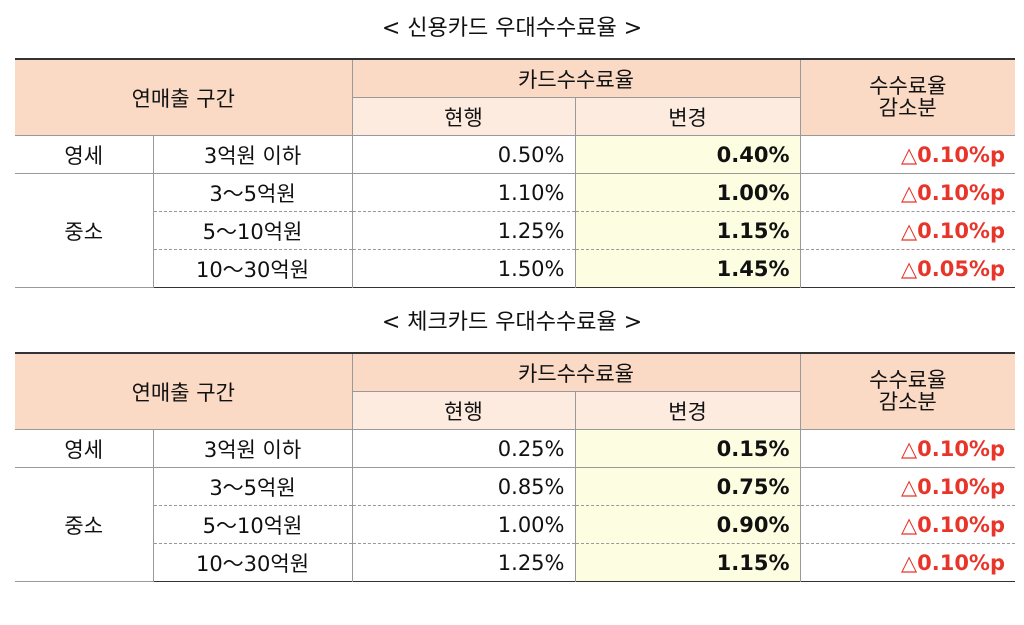 The height and width of the screenshot is (625, 1024). I want to click on data-row: 10～30억원 1.25% 1.15% △0.10%p, so click(515, 562).